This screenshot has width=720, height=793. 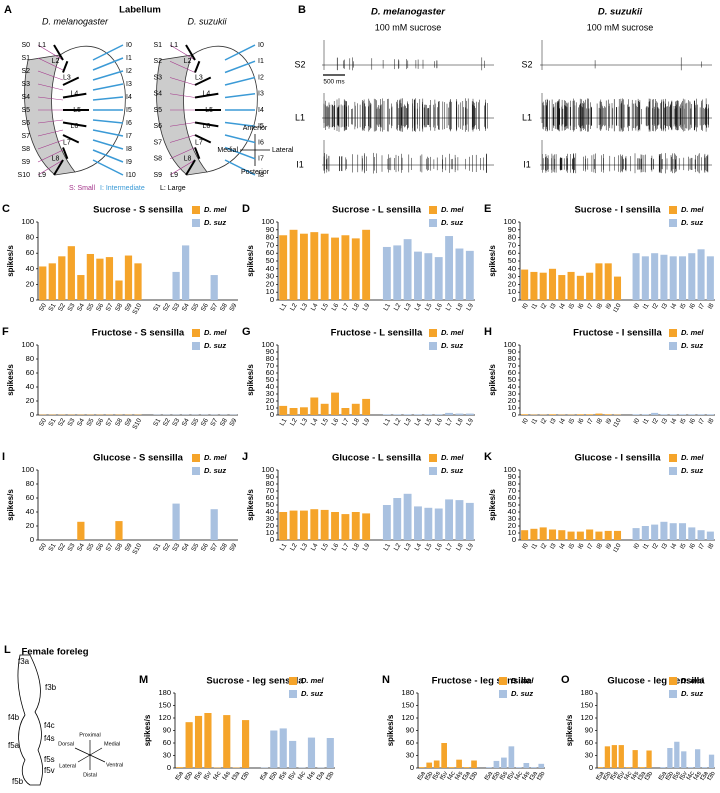 I want to click on x-tick-label: I6, so click(x=581, y=546).